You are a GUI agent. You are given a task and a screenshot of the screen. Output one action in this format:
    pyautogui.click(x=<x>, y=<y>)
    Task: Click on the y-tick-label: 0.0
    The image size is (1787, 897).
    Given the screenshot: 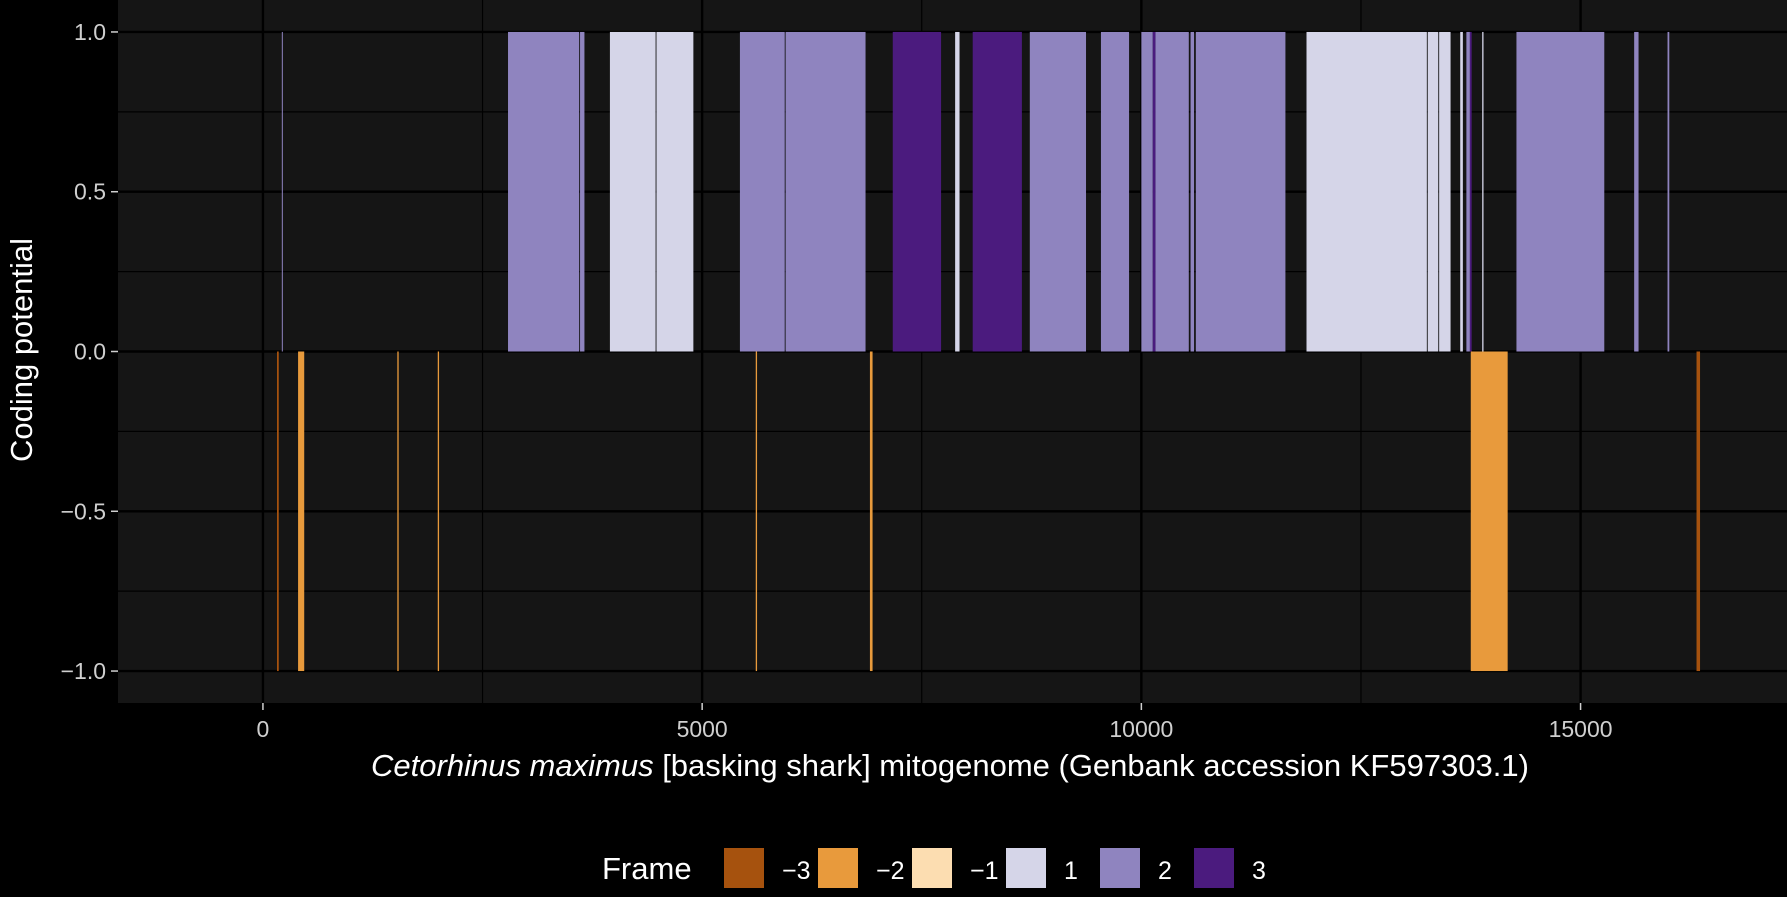 What is the action you would take?
    pyautogui.click(x=90, y=352)
    